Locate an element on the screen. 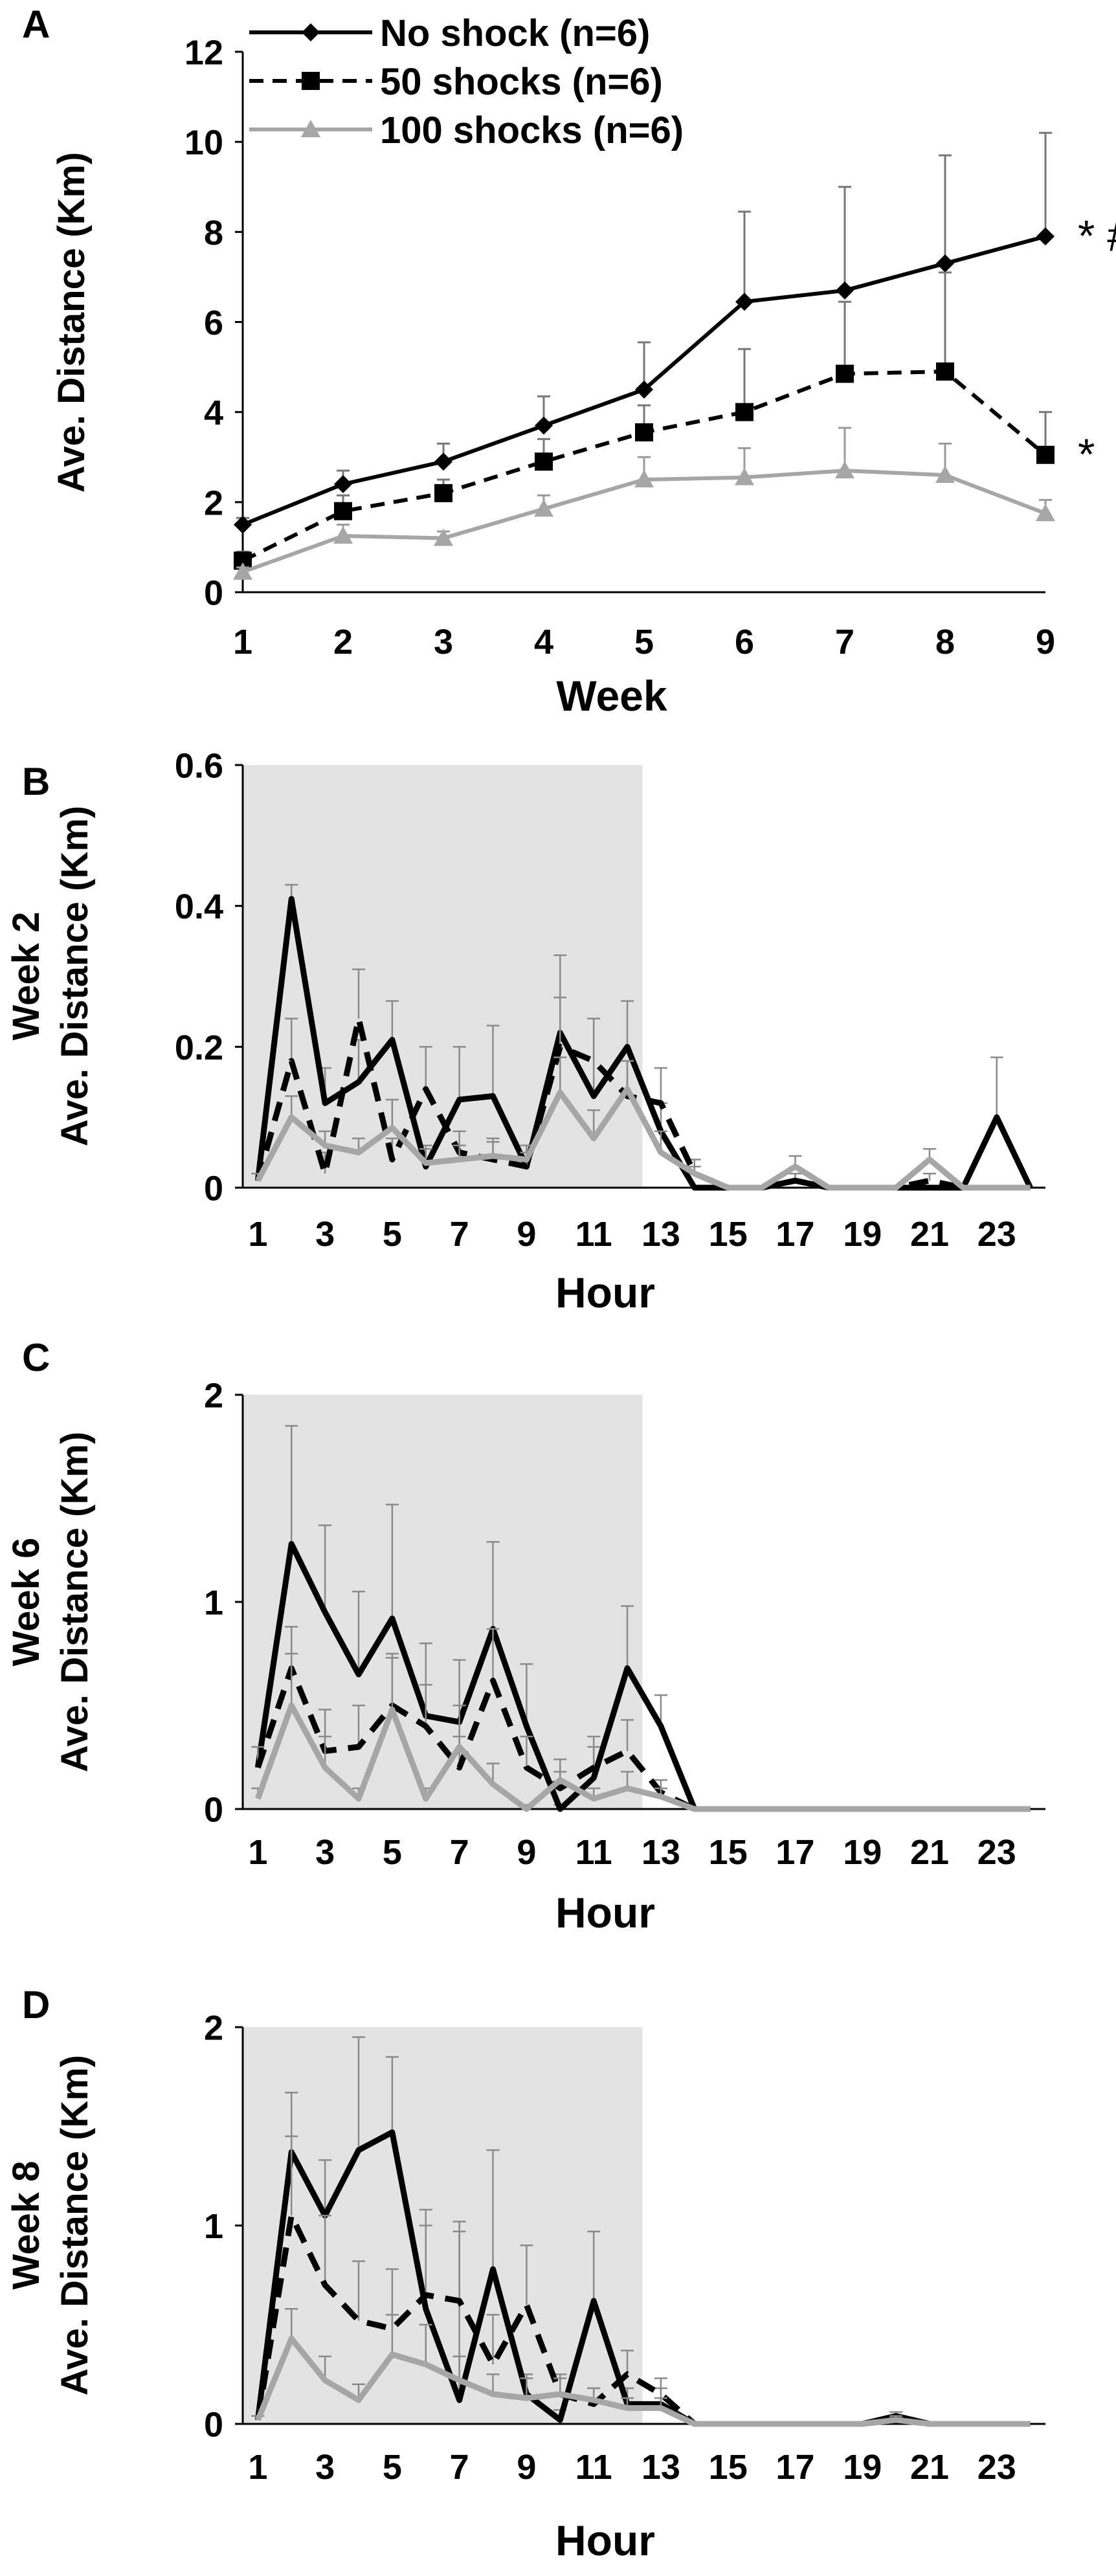 The width and height of the screenshot is (1116, 2576). panel-b-x-tick-label: 17 is located at coordinates (795, 1234).